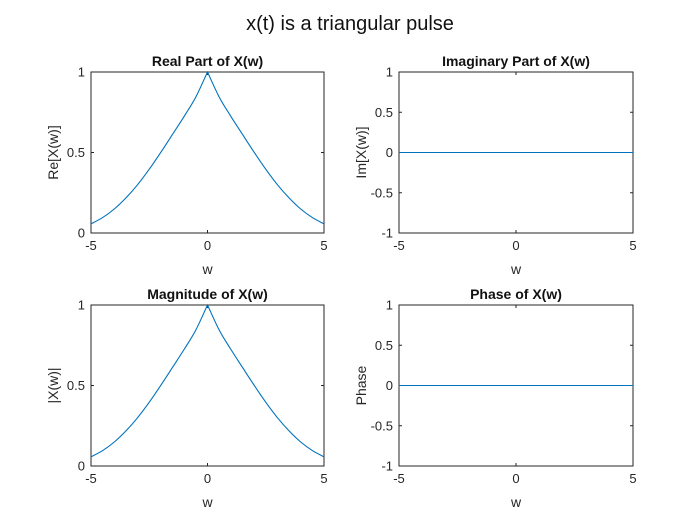 Image resolution: width=700 pixels, height=525 pixels. What do you see at coordinates (361, 385) in the screenshot?
I see `ylabel-phase: Phase` at bounding box center [361, 385].